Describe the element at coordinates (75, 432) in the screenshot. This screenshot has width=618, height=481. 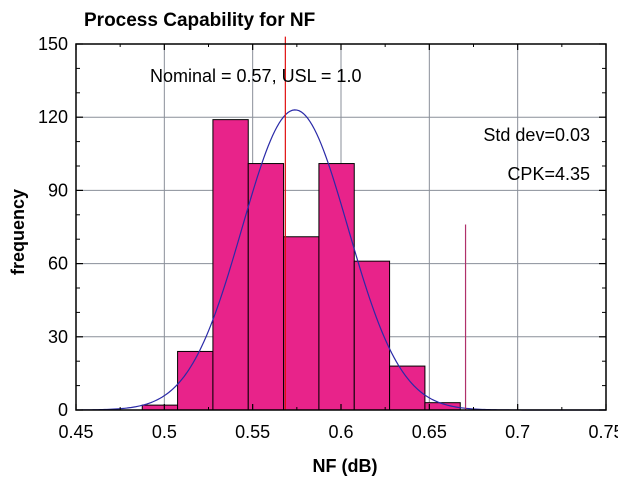
I see `x-tick-label: 0.45` at that location.